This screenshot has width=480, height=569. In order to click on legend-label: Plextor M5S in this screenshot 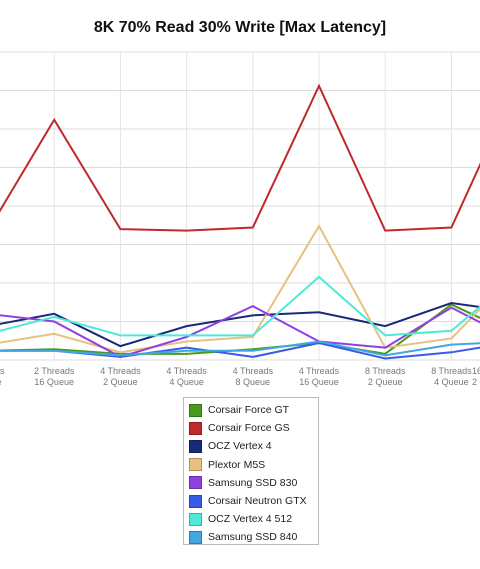, I will do `click(237, 464)`.